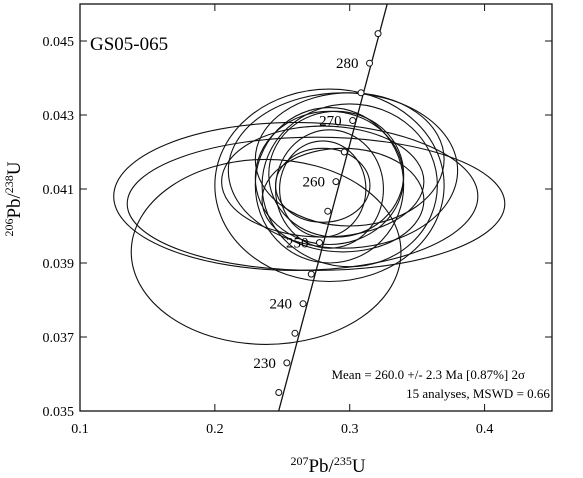  Describe the element at coordinates (59, 338) in the screenshot. I see `y-tick-label-1: 0.037` at that location.